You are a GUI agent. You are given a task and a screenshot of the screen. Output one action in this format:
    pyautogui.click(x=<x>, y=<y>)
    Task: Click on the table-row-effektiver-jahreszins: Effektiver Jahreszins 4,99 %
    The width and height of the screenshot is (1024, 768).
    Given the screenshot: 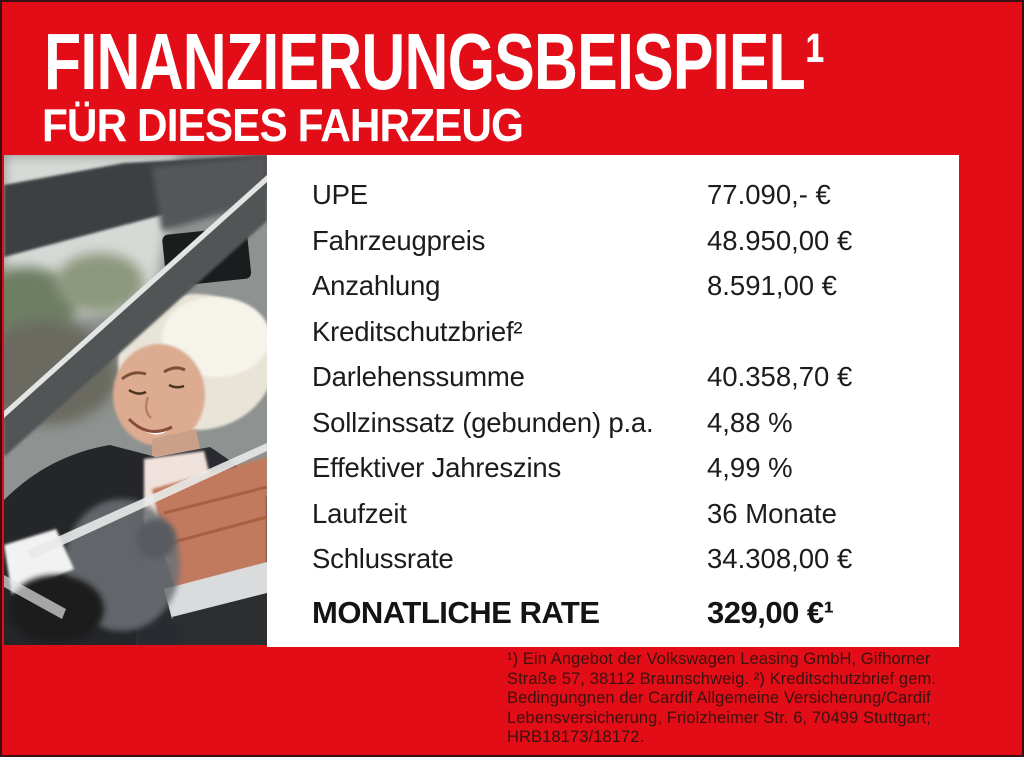 What is the action you would take?
    pyautogui.click(x=625, y=468)
    